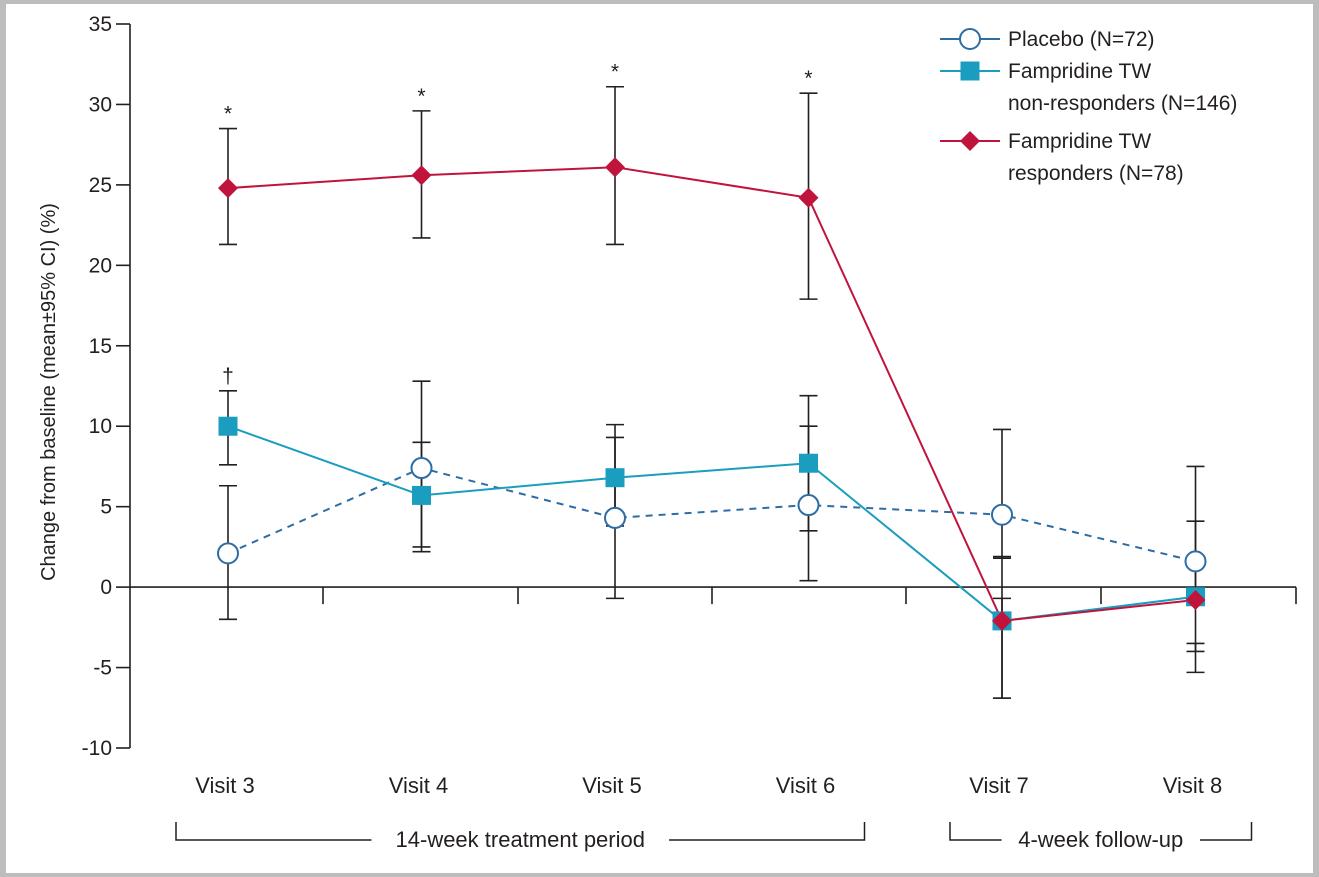 This screenshot has width=1319, height=877. Describe the element at coordinates (711, 514) in the screenshot. I see `series-line` at that location.